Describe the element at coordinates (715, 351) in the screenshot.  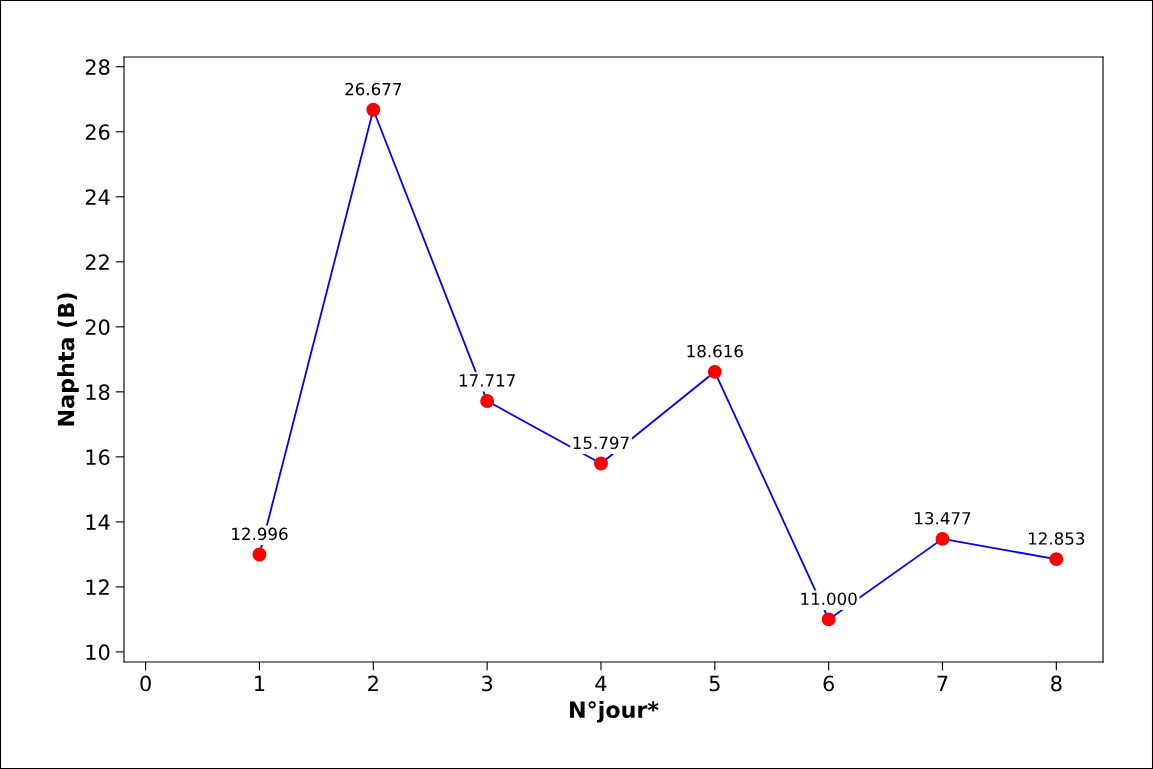
I see `text: 18.616` at that location.